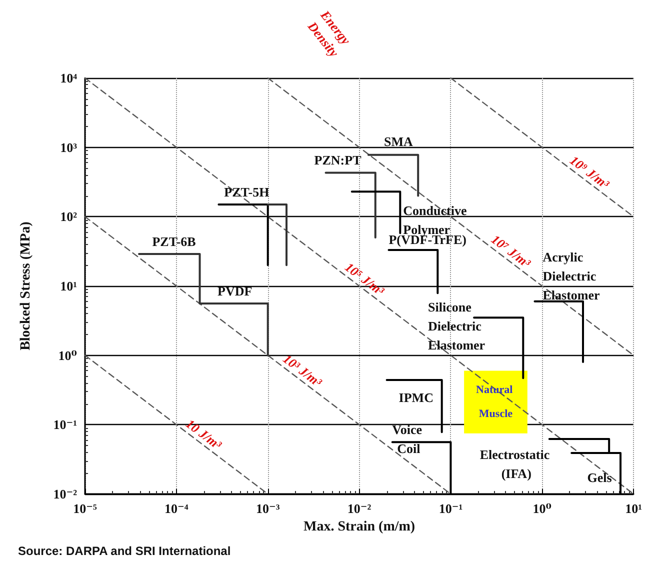 Image resolution: width=645 pixels, height=561 pixels. What do you see at coordinates (69, 216) in the screenshot?
I see `y-tick-label: 10²` at bounding box center [69, 216].